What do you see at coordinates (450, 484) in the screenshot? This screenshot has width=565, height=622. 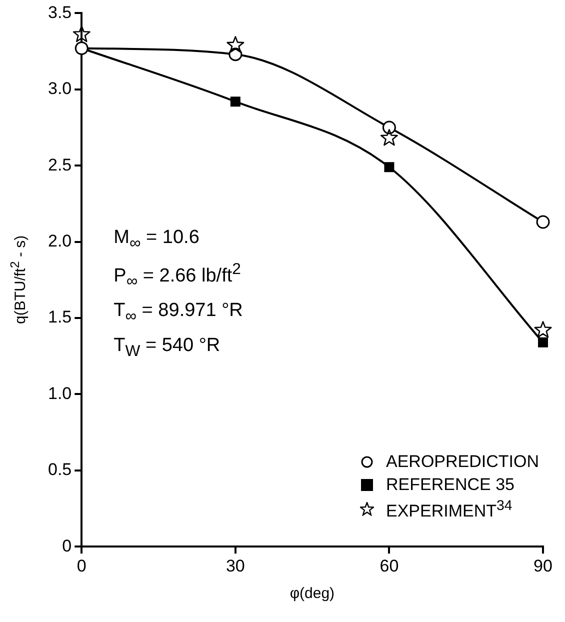 I see `legend-label: REFERENCE 35` at bounding box center [450, 484].